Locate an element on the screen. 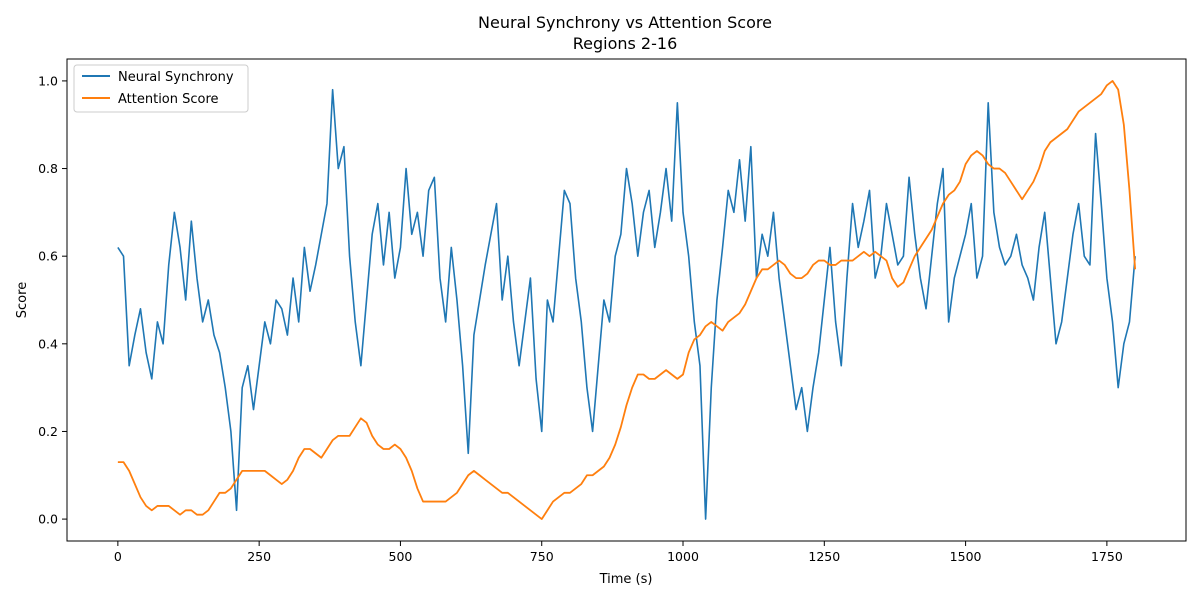 The height and width of the screenshot is (600, 1200). y-tick-label: 0.6 is located at coordinates (48, 256).